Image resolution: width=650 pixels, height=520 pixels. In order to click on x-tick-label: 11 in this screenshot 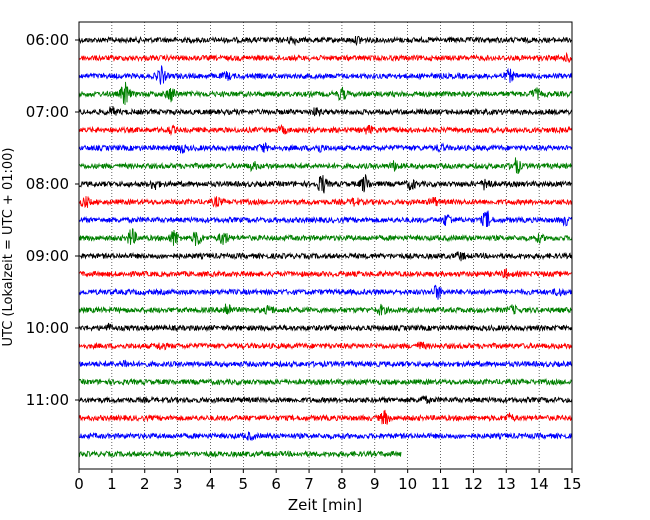, I will do `click(440, 484)`.